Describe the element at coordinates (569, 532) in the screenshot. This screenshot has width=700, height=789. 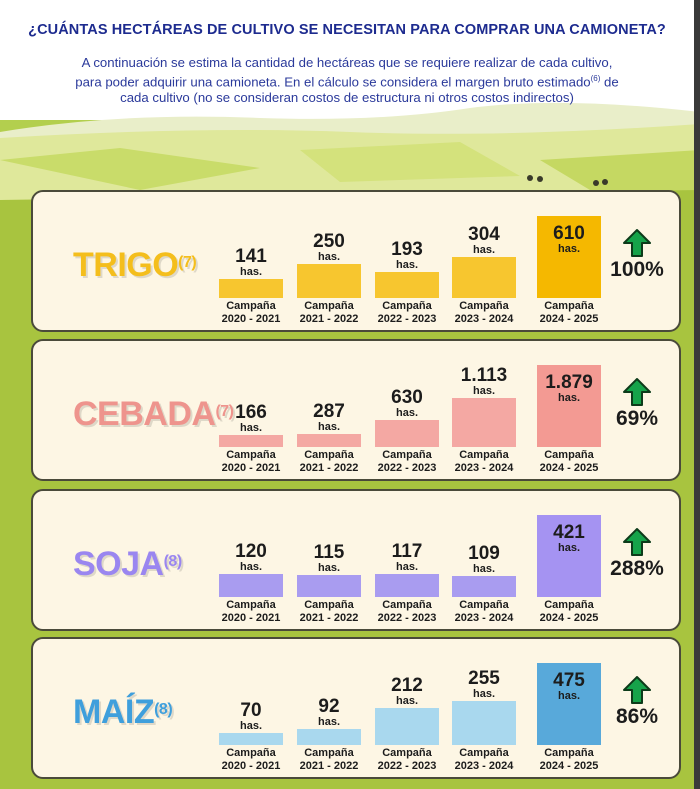
I see `data-label-value: 421` at that location.